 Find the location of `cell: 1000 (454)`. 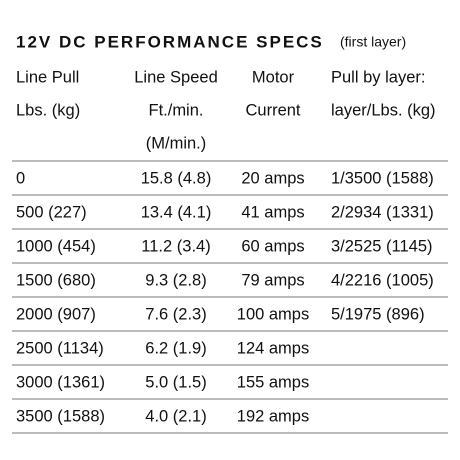

cell: 1000 (454) is located at coordinates (56, 246).